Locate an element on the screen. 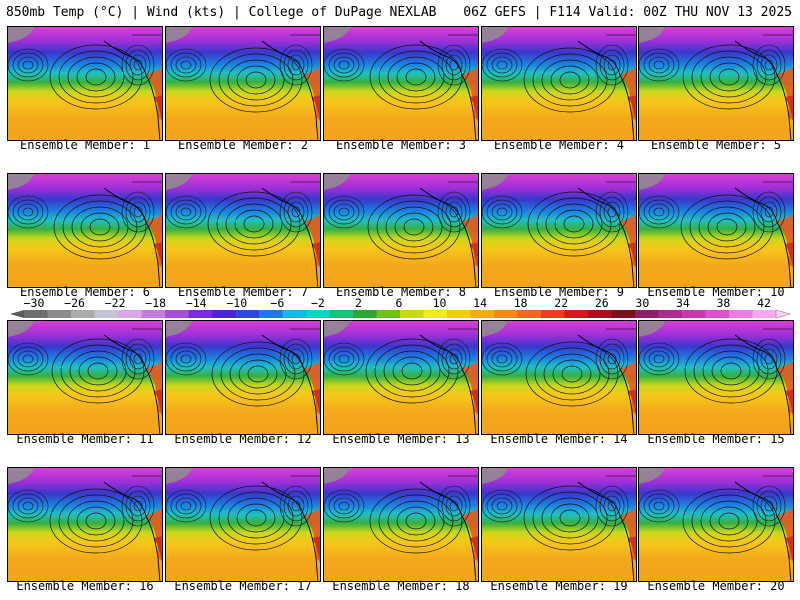 This screenshot has width=800, height=600. colorbar-left-arrow is located at coordinates (17, 314).